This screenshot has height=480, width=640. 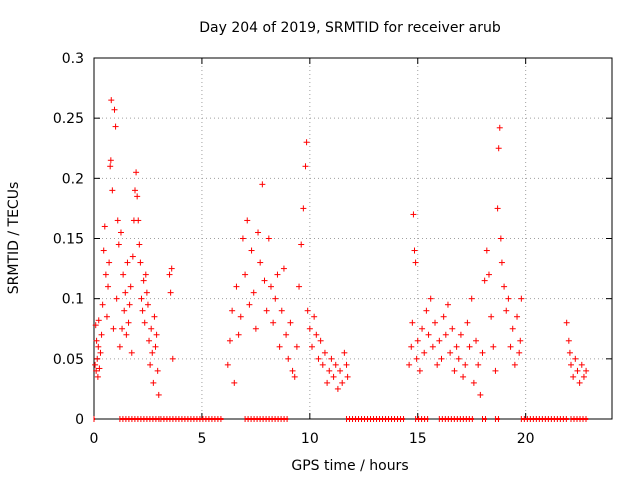 What do you see at coordinates (14, 238) in the screenshot?
I see `y-axis-label: SRMTID / TECUs` at bounding box center [14, 238].